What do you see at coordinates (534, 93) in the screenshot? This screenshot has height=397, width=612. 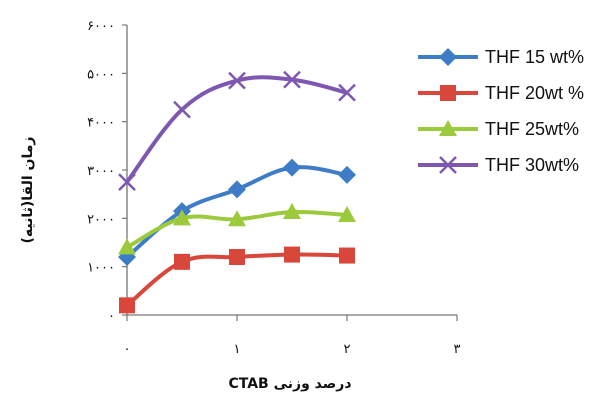 I see `legend-label: THF 20wt %` at bounding box center [534, 93].